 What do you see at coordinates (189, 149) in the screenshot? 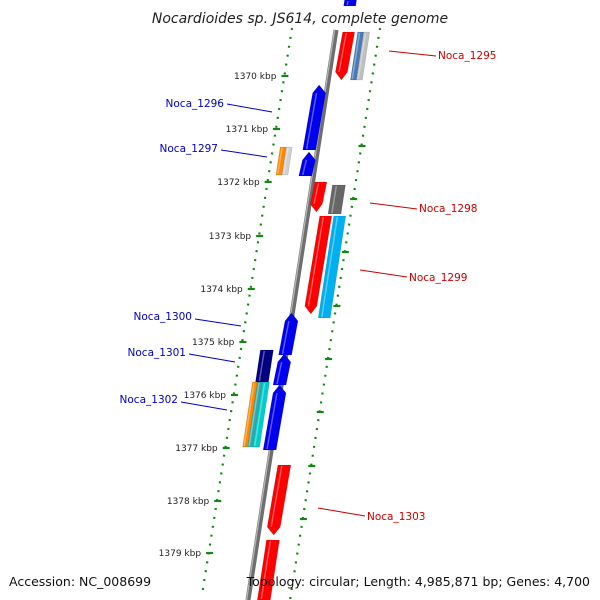
I see `gene-label-text: Noca_1297` at bounding box center [189, 149].